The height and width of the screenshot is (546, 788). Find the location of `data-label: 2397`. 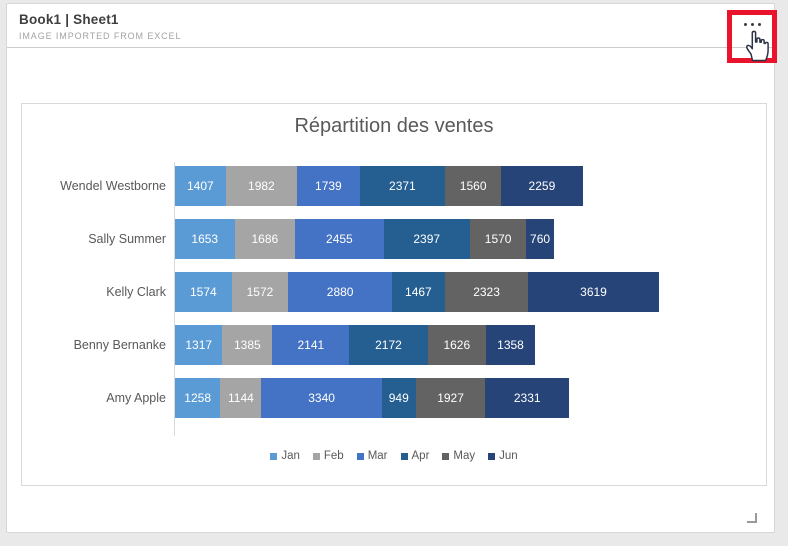

data-label: 2397 is located at coordinates (427, 239).